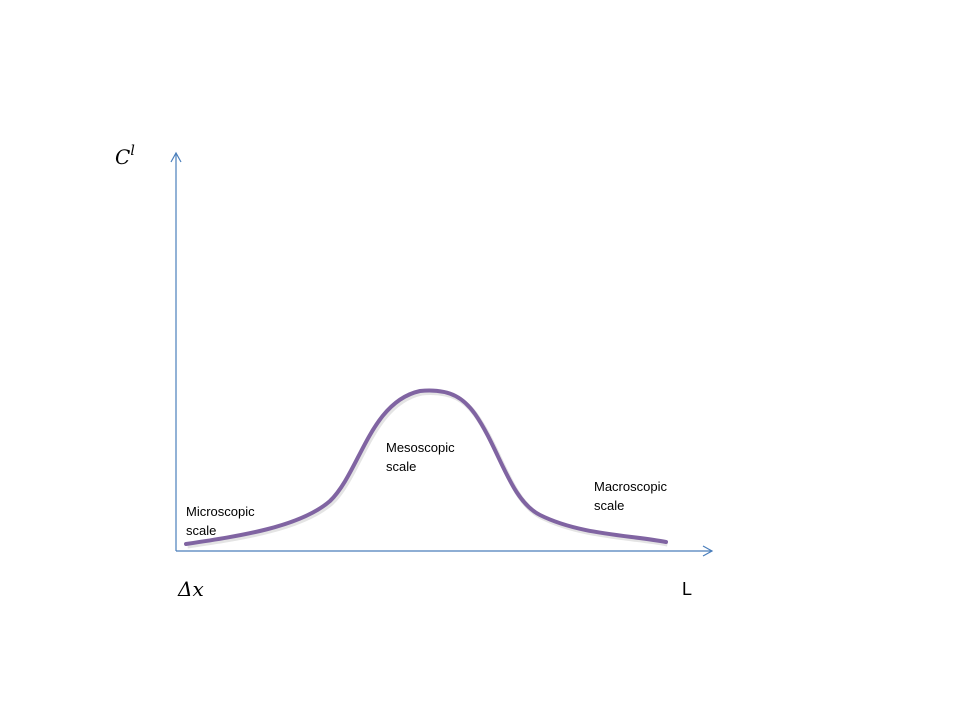 Image resolution: width=960 pixels, height=720 pixels. What do you see at coordinates (132, 151) in the screenshot?
I see `y-label-superscript: l` at bounding box center [132, 151].